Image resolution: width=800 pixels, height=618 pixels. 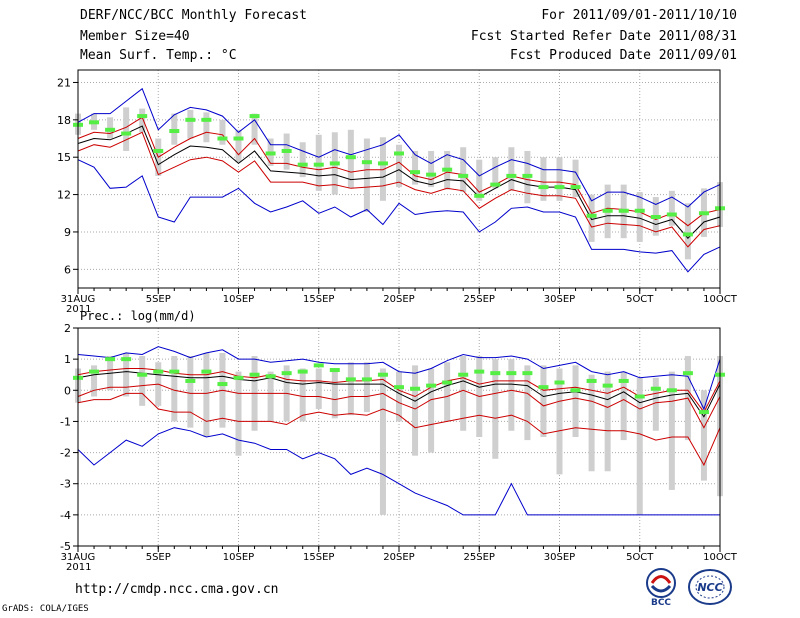 What do you see at coordinates (559, 299) in the screenshot?
I see `panel1-x-tick-label: 30SEP` at bounding box center [559, 299].